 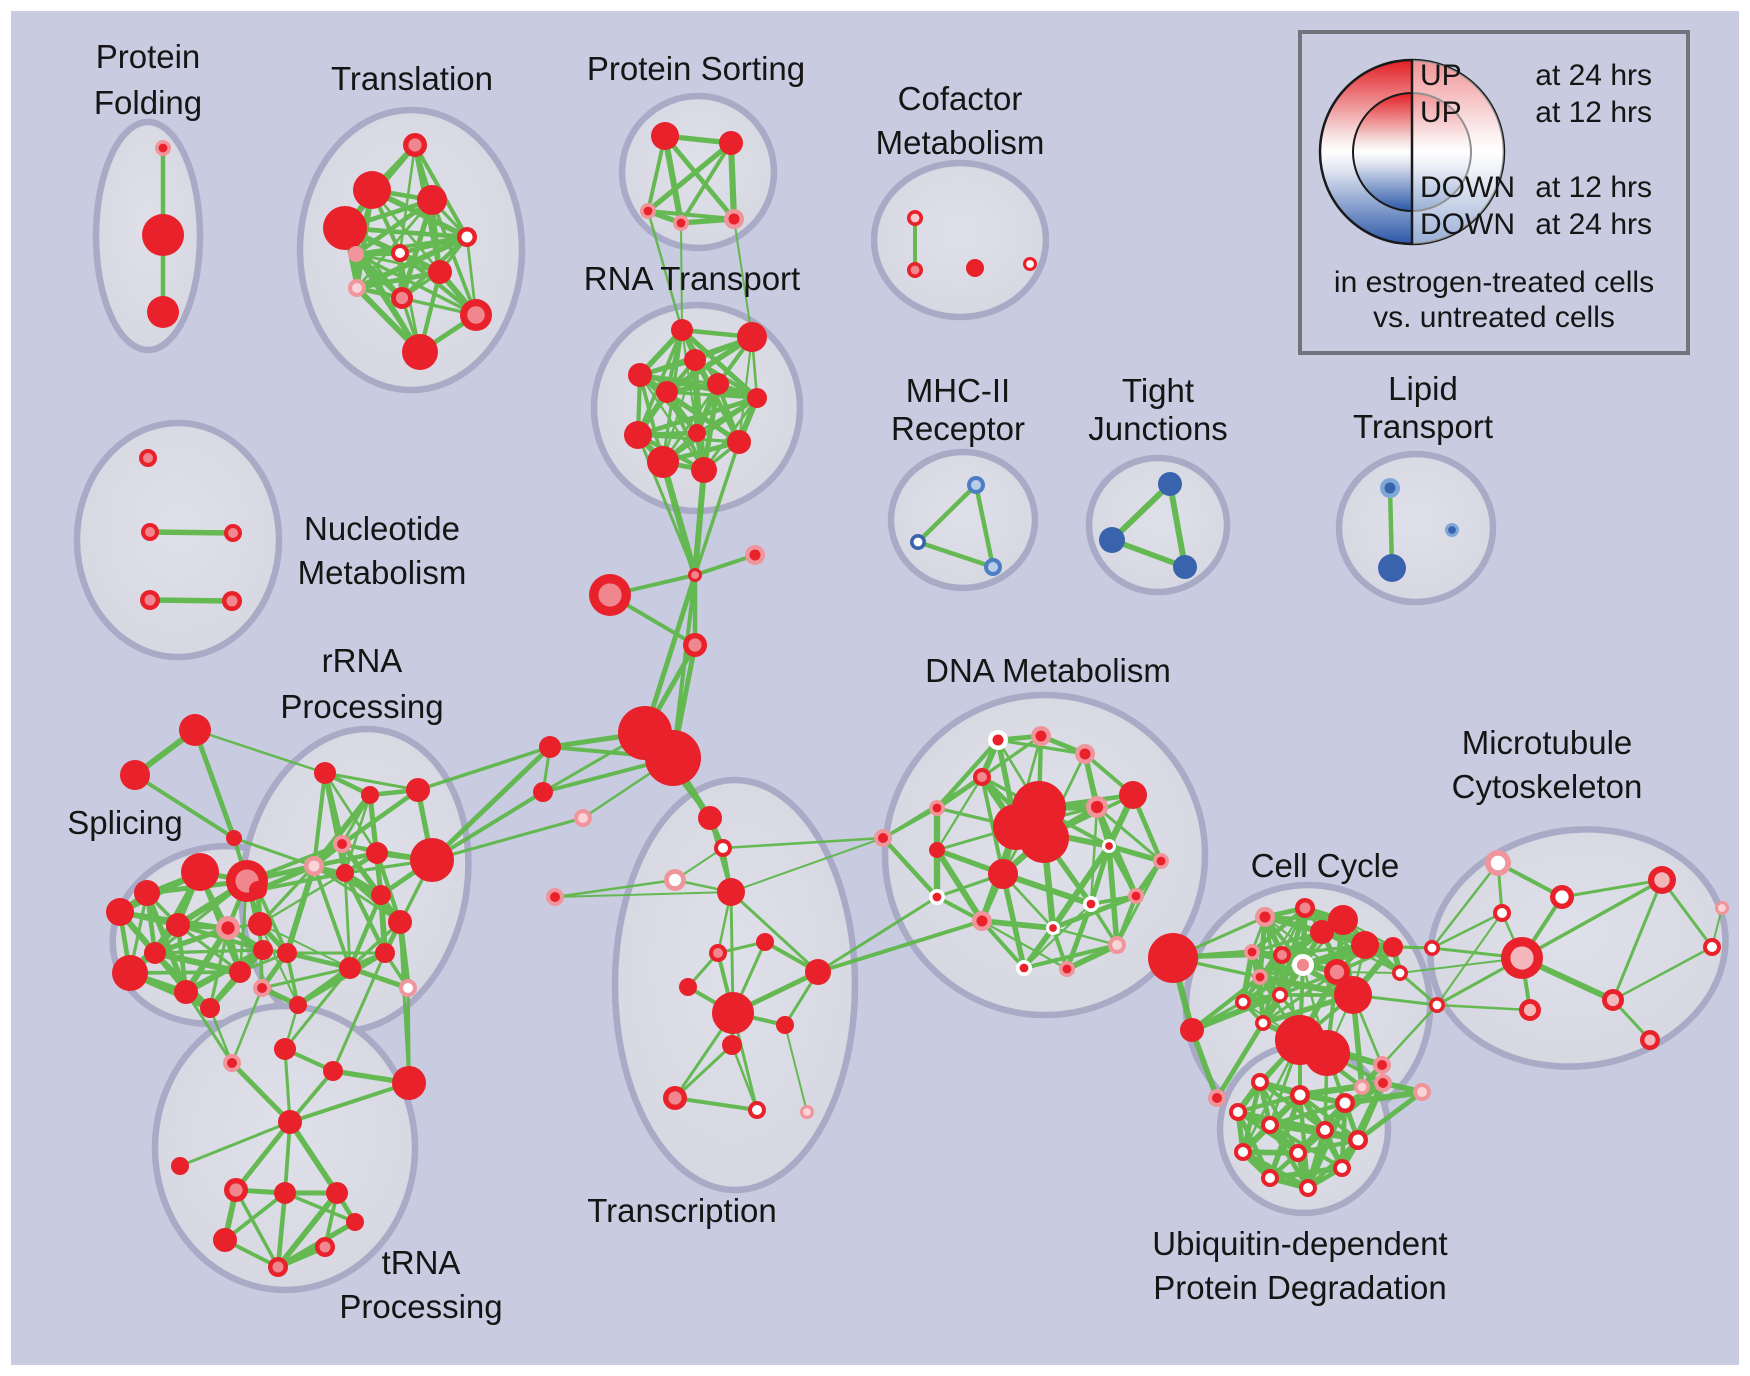 I want to click on cluster-bubble-mhc-ii-receptor, so click(x=963, y=520).